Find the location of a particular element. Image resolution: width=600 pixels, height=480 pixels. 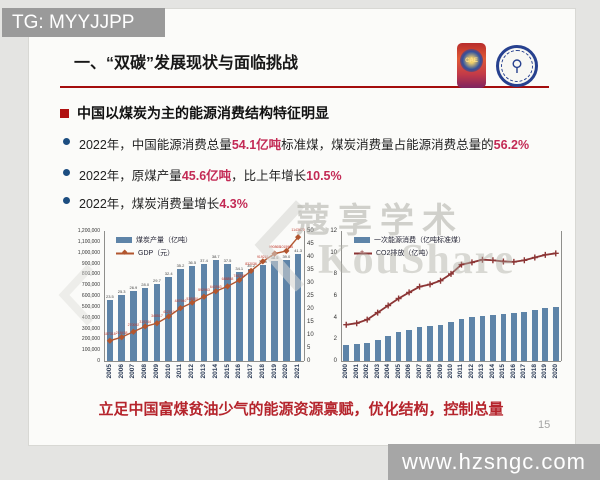

x-axis-tick-label: 2021 is located at coordinates (298, 371).